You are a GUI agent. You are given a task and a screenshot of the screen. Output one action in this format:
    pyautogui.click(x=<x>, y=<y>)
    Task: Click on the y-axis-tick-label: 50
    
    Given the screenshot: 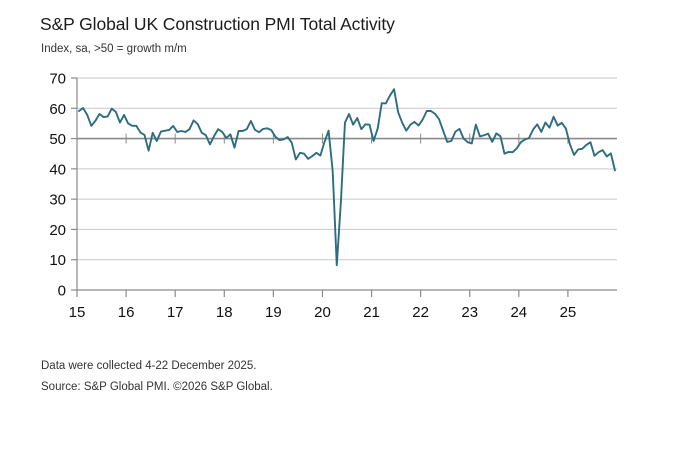 What is the action you would take?
    pyautogui.click(x=57, y=139)
    